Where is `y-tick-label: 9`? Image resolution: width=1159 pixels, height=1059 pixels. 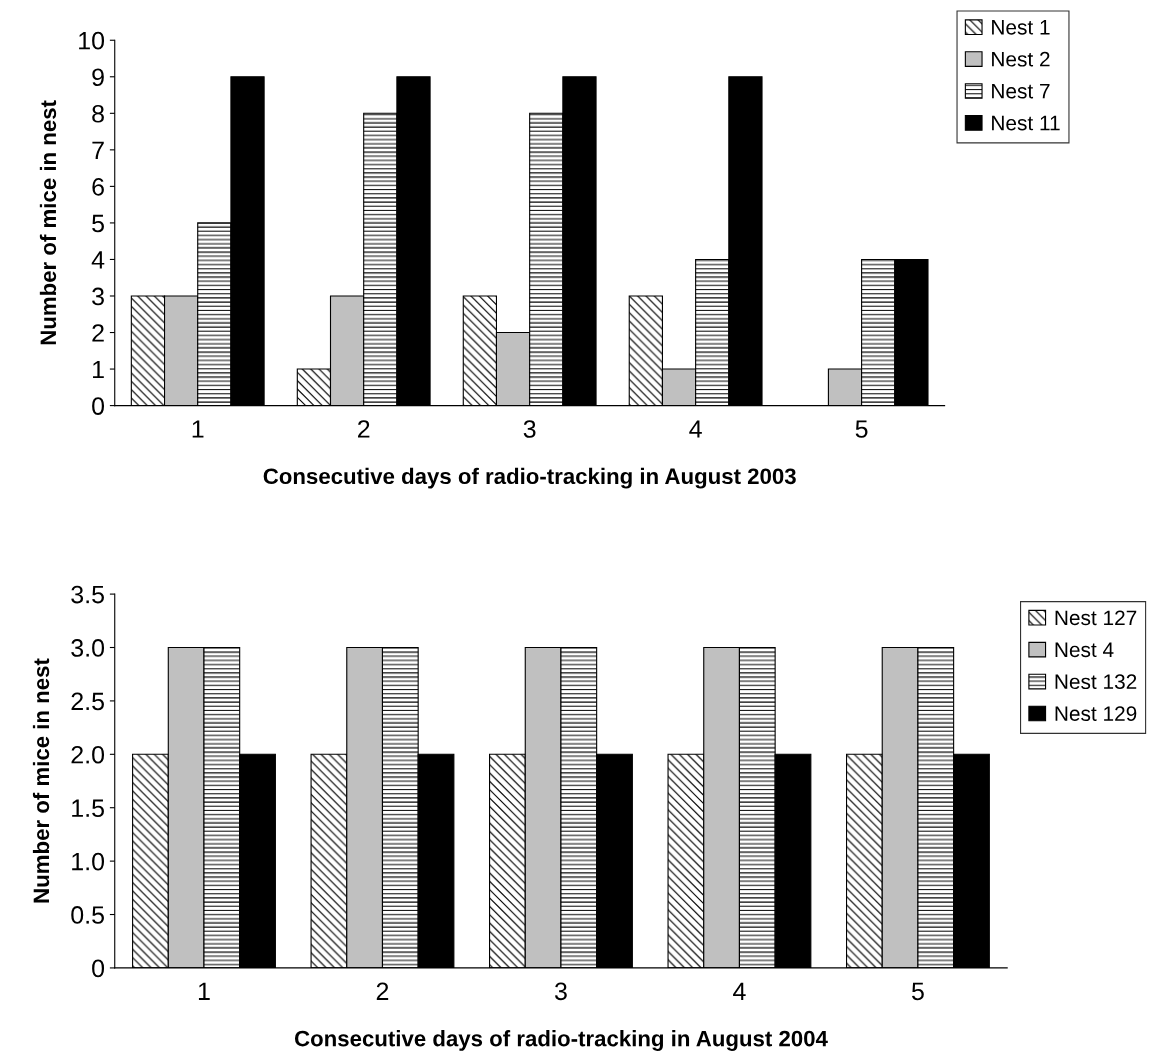 y-tick-label: 9 is located at coordinates (98, 77).